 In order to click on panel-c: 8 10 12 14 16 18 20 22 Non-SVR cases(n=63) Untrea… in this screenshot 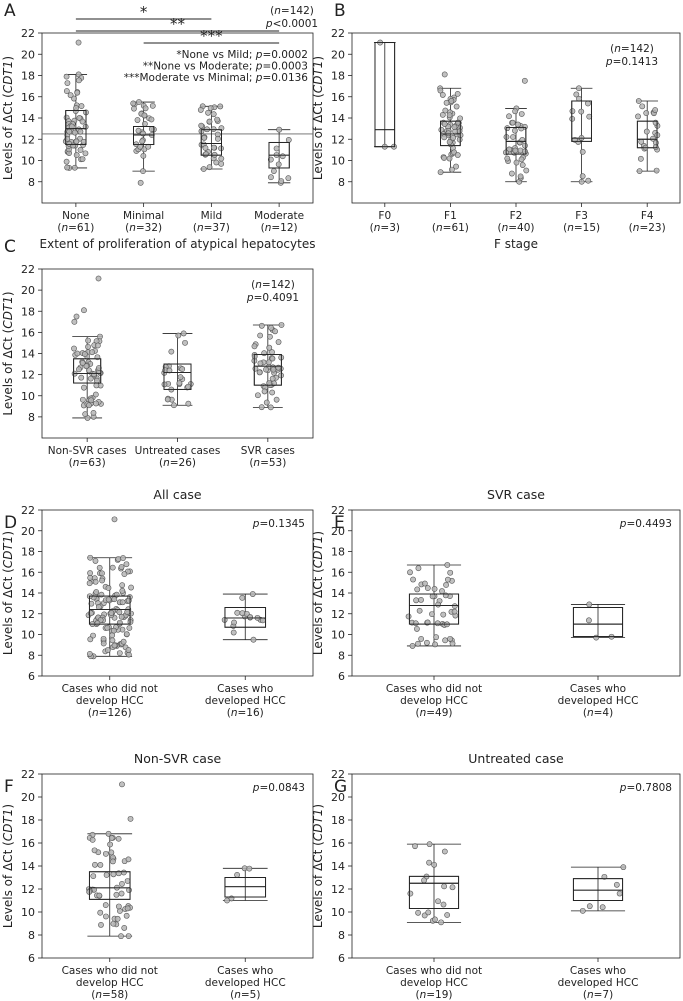, I will do `click(157, 353)`.